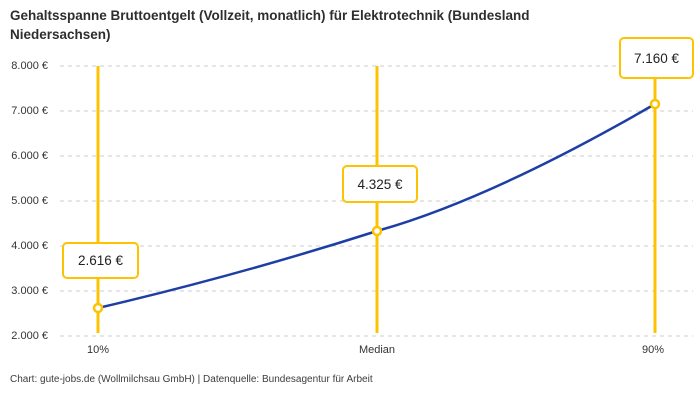 The image size is (700, 400). What do you see at coordinates (29, 336) in the screenshot?
I see `y-tick-2000: 2.000 €` at bounding box center [29, 336].